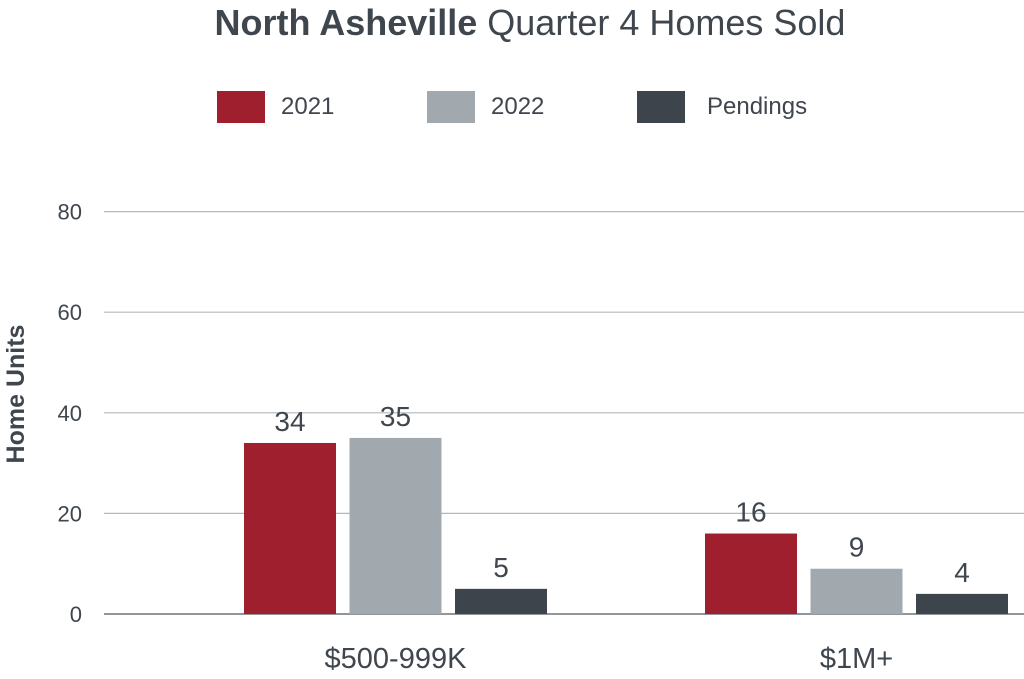 Image resolution: width=1024 pixels, height=679 pixels. I want to click on data-label-2022-1: 9, so click(857, 547).